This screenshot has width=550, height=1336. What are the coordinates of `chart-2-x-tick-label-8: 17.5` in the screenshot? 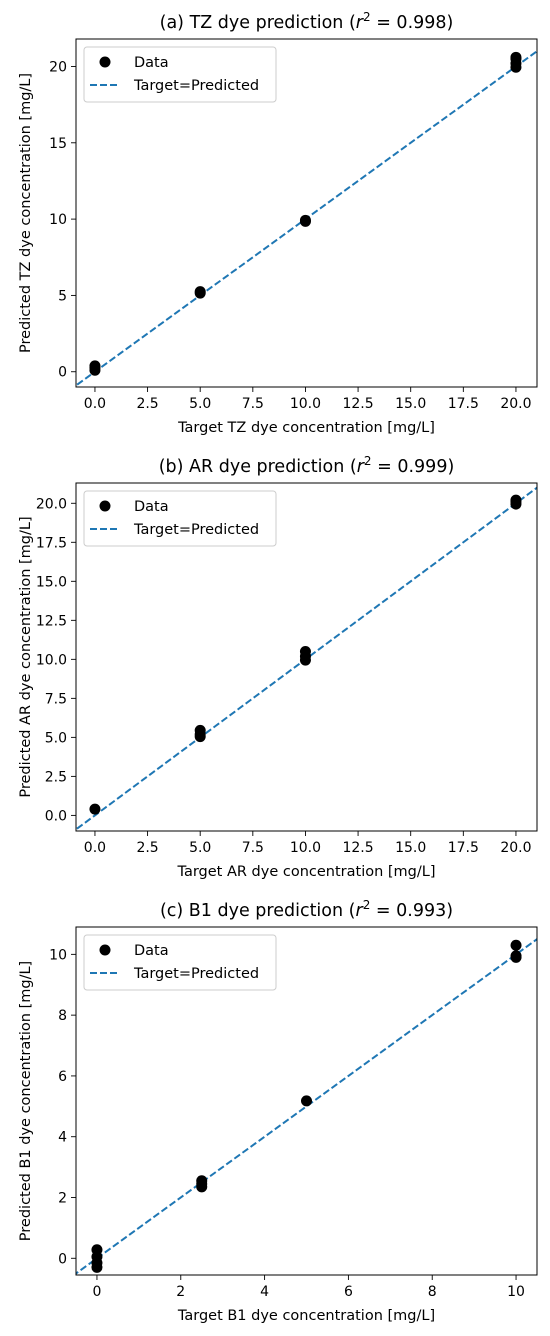 It's located at (463, 848).